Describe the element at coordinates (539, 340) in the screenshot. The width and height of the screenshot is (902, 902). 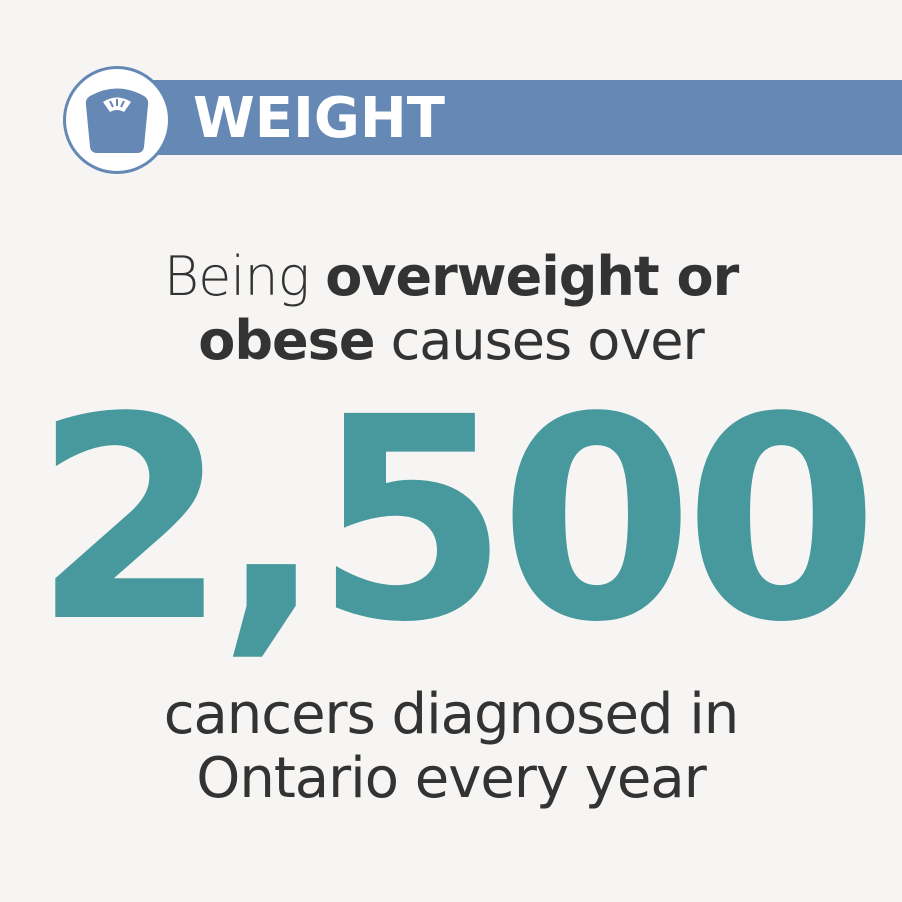
I see `statement-text: causes over` at that location.